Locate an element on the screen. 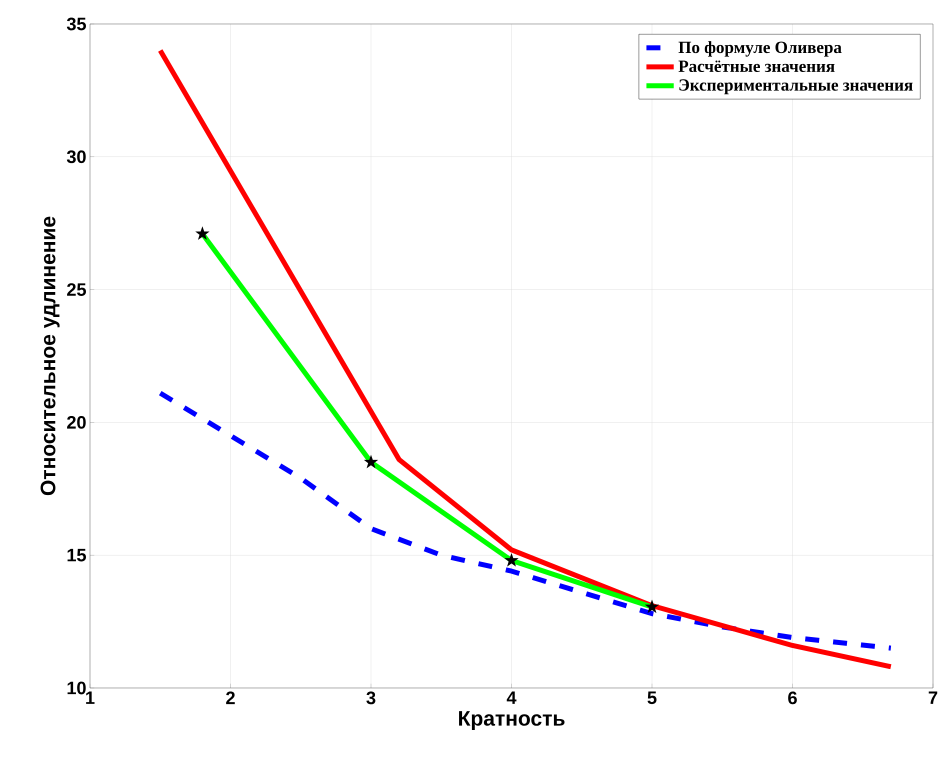 The image size is (939, 767). legend-label: Экспериментальные значения is located at coordinates (796, 86).